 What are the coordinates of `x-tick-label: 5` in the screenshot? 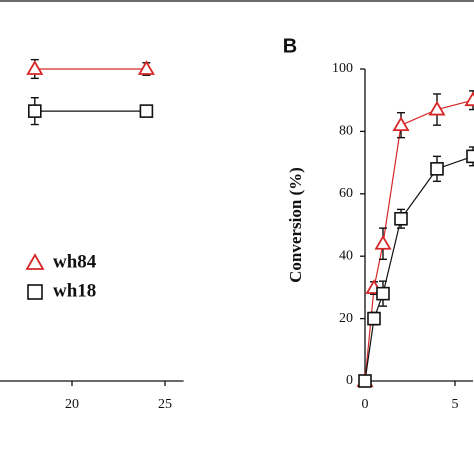 It's located at (455, 404).